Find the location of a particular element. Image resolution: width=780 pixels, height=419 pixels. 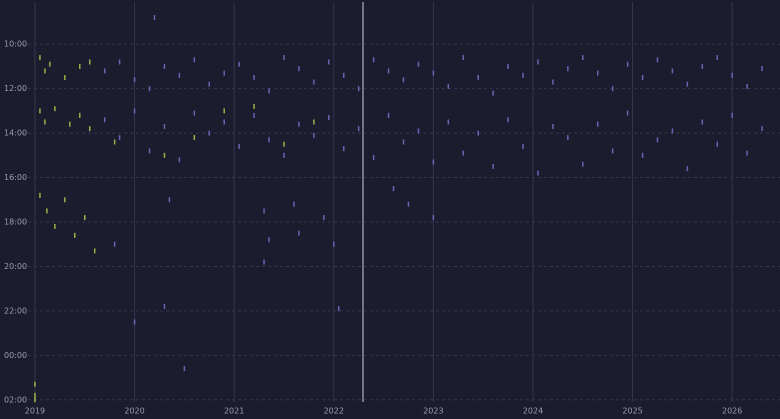

y-tick-label: 18:00 is located at coordinates (15, 222).